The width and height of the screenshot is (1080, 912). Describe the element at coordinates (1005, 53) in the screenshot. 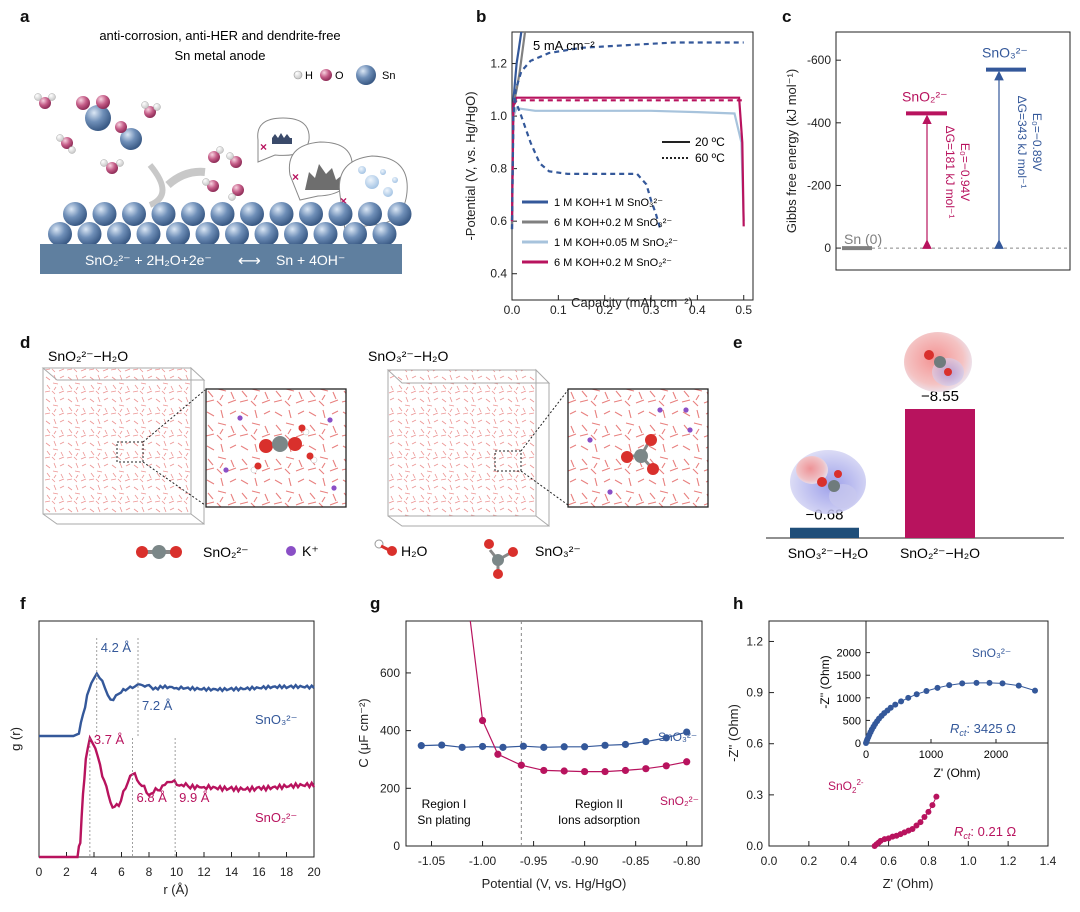

I see `level-label: SnO₃²⁻` at that location.